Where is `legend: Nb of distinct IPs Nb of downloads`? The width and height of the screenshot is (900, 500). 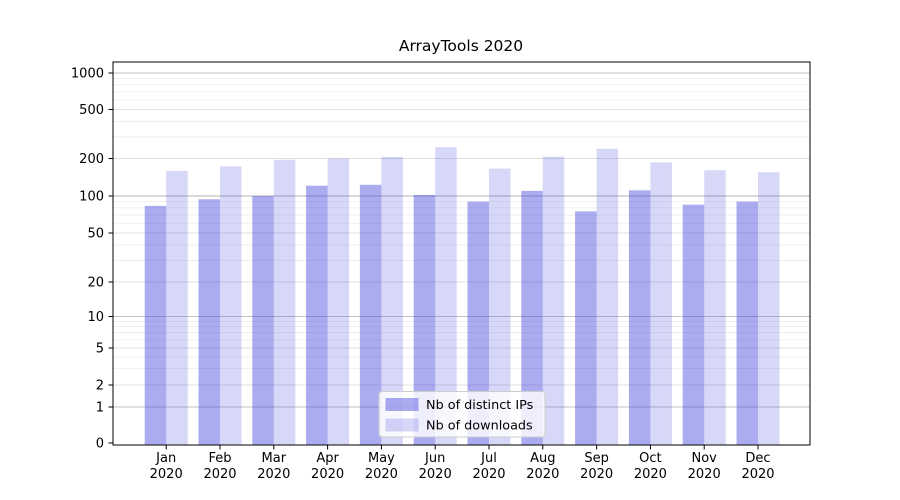 legend: Nb of distinct IPs Nb of downloads is located at coordinates (462, 414).